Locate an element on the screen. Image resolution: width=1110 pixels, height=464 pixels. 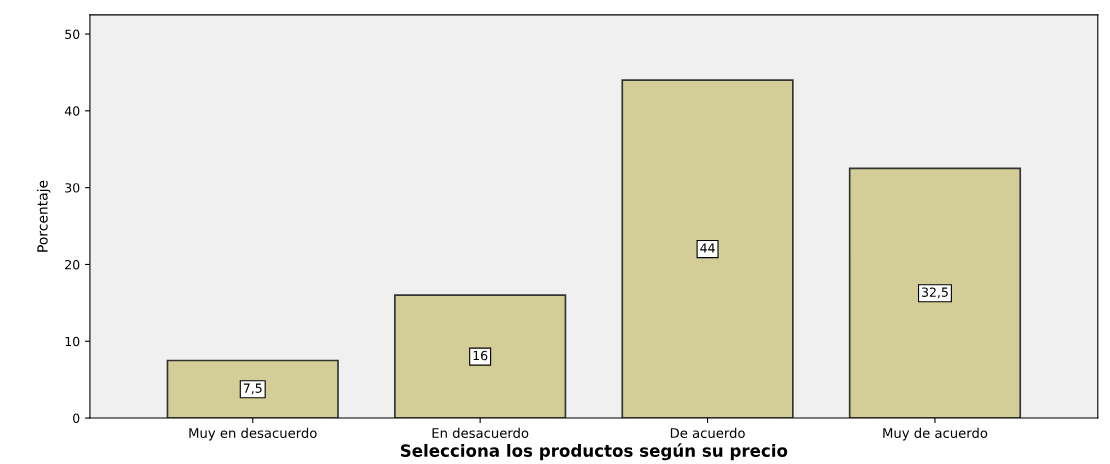
x-tick-label: Muy en desacuerdo is located at coordinates (253, 434).